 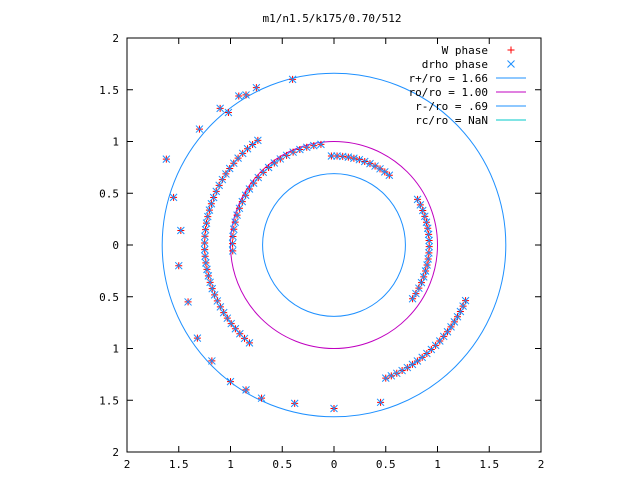 What do you see at coordinates (334, 464) in the screenshot?
I see `x-tick-label: 0` at bounding box center [334, 464].